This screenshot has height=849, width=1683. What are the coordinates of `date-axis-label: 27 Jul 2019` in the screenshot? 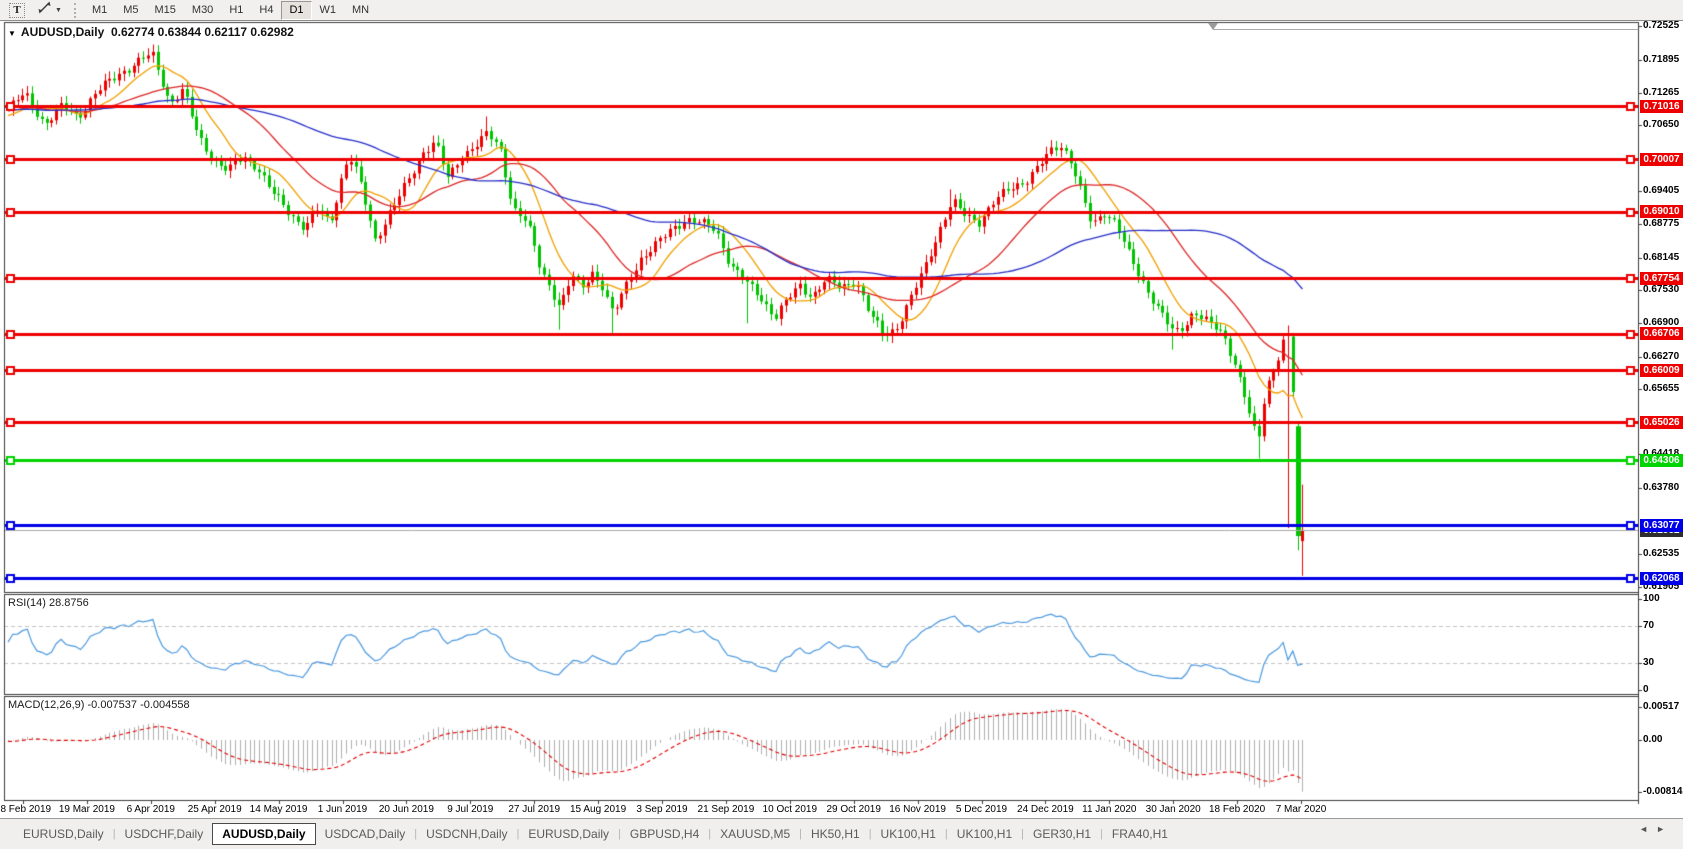 It's located at (534, 809).